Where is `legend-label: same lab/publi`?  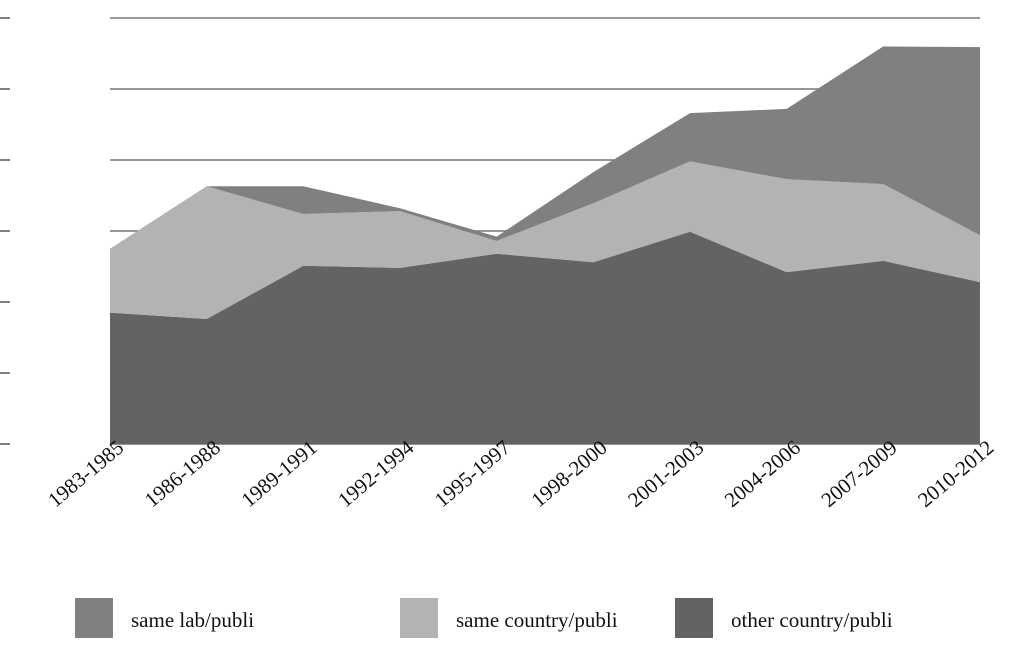
legend-label: same lab/publi is located at coordinates (192, 620).